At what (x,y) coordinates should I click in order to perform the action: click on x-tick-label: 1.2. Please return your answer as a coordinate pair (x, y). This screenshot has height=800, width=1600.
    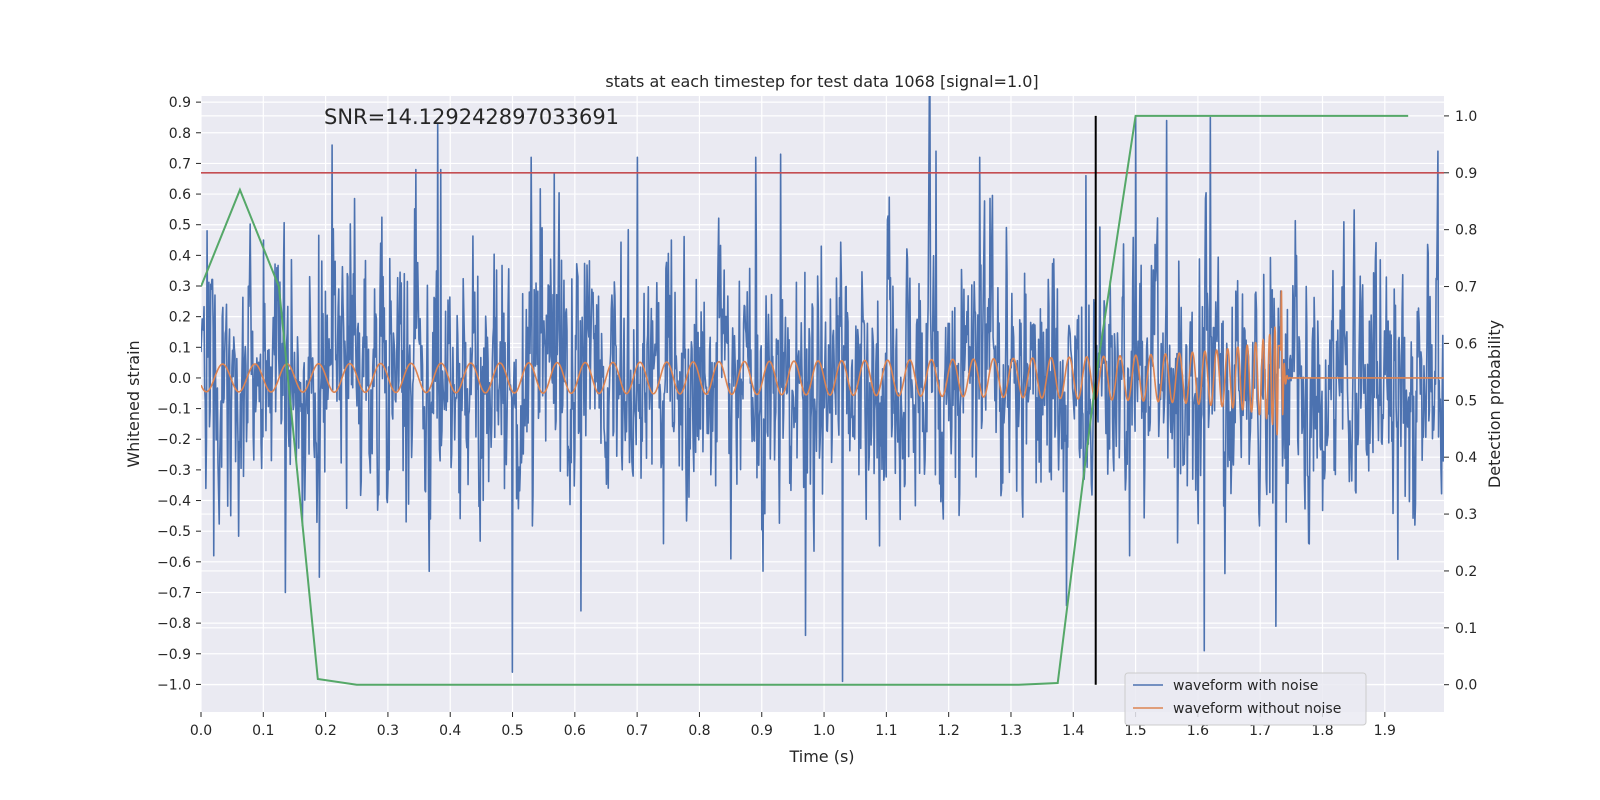
    Looking at the image, I should click on (949, 731).